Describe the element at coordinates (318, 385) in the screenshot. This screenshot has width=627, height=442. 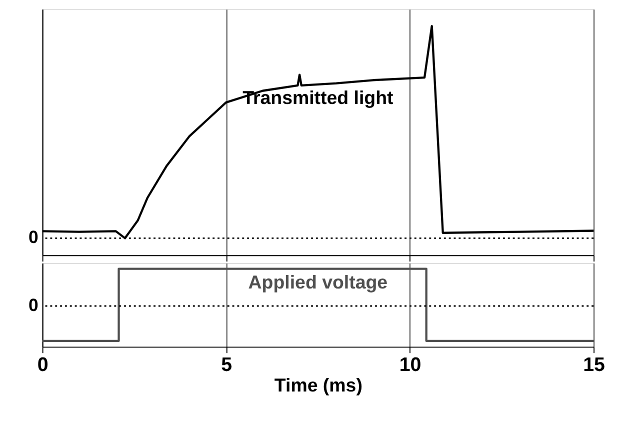
I see `x-axis-title: Time (ms)` at that location.